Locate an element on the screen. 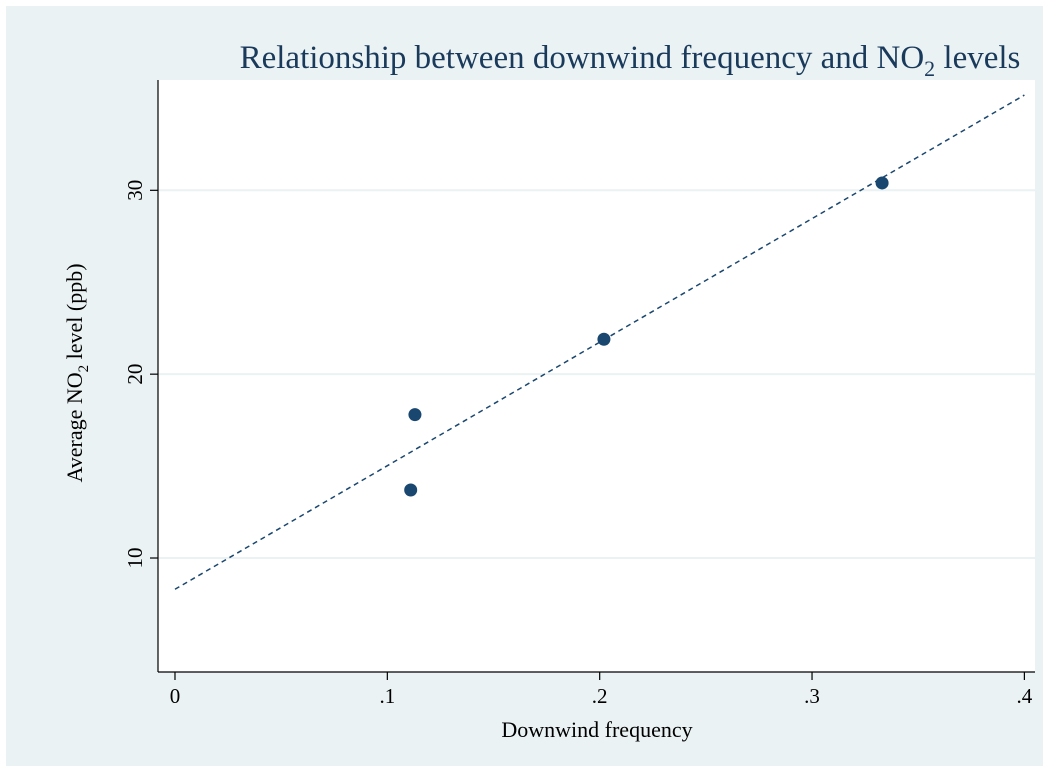  ylabel-prefix: Average NO is located at coordinates (74, 427).